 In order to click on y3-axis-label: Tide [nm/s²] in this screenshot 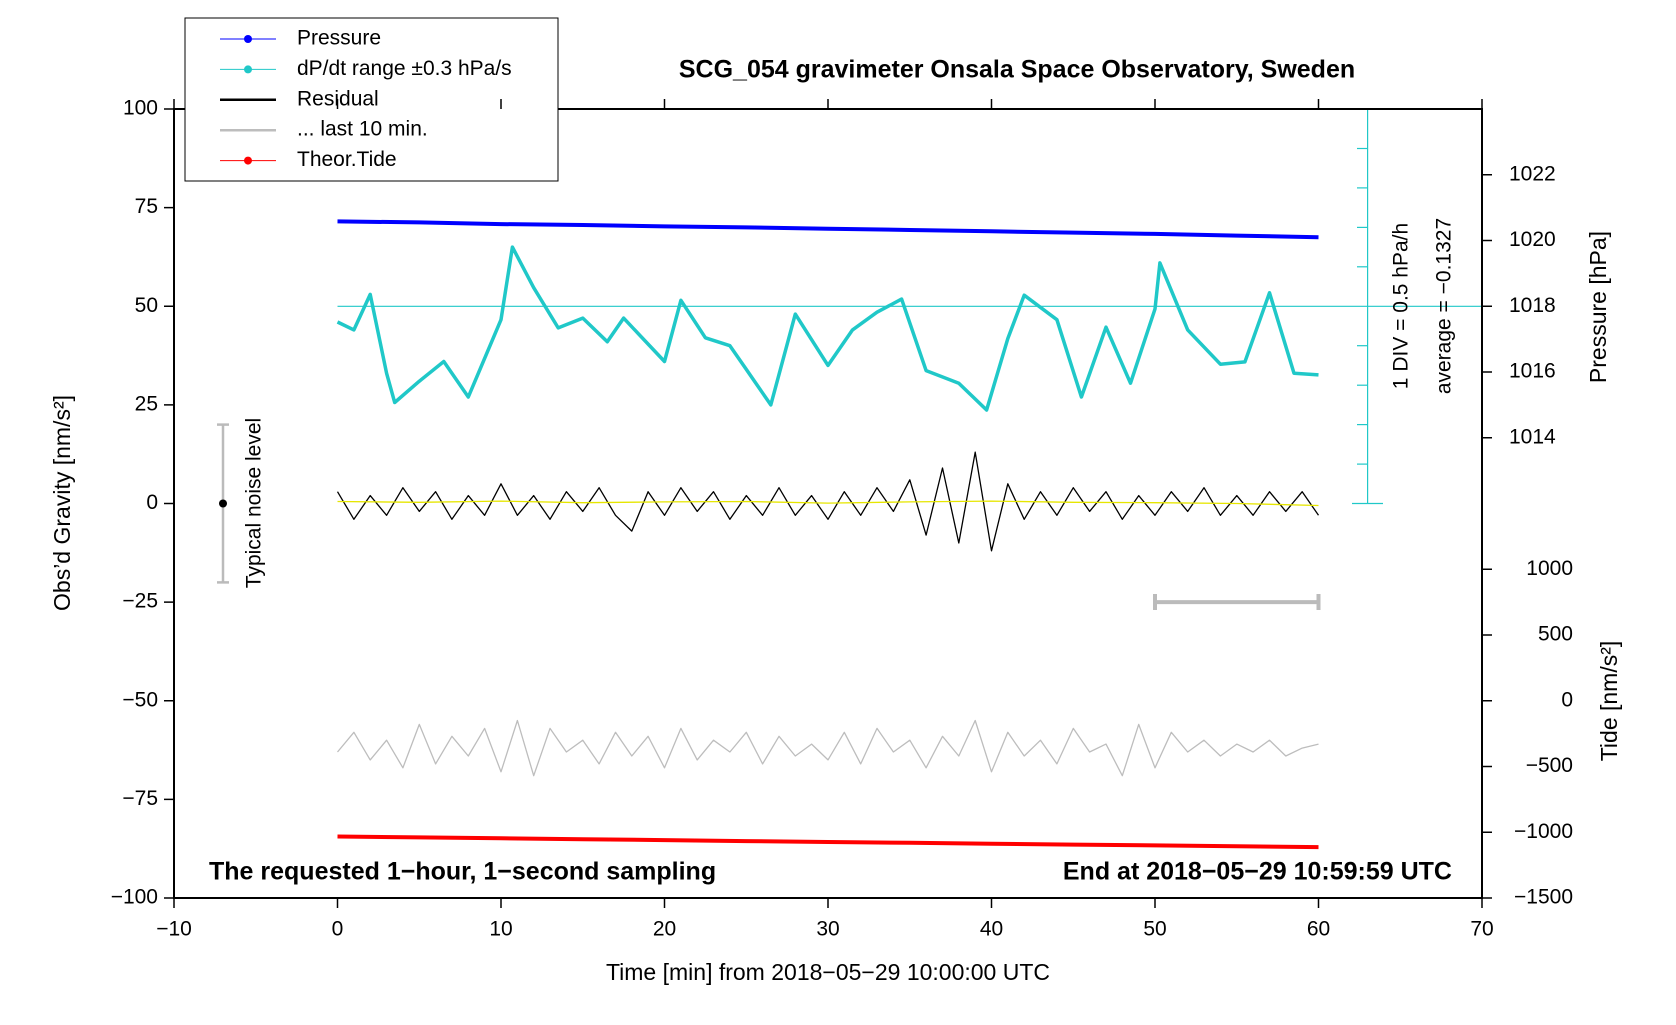, I will do `click(1609, 701)`.